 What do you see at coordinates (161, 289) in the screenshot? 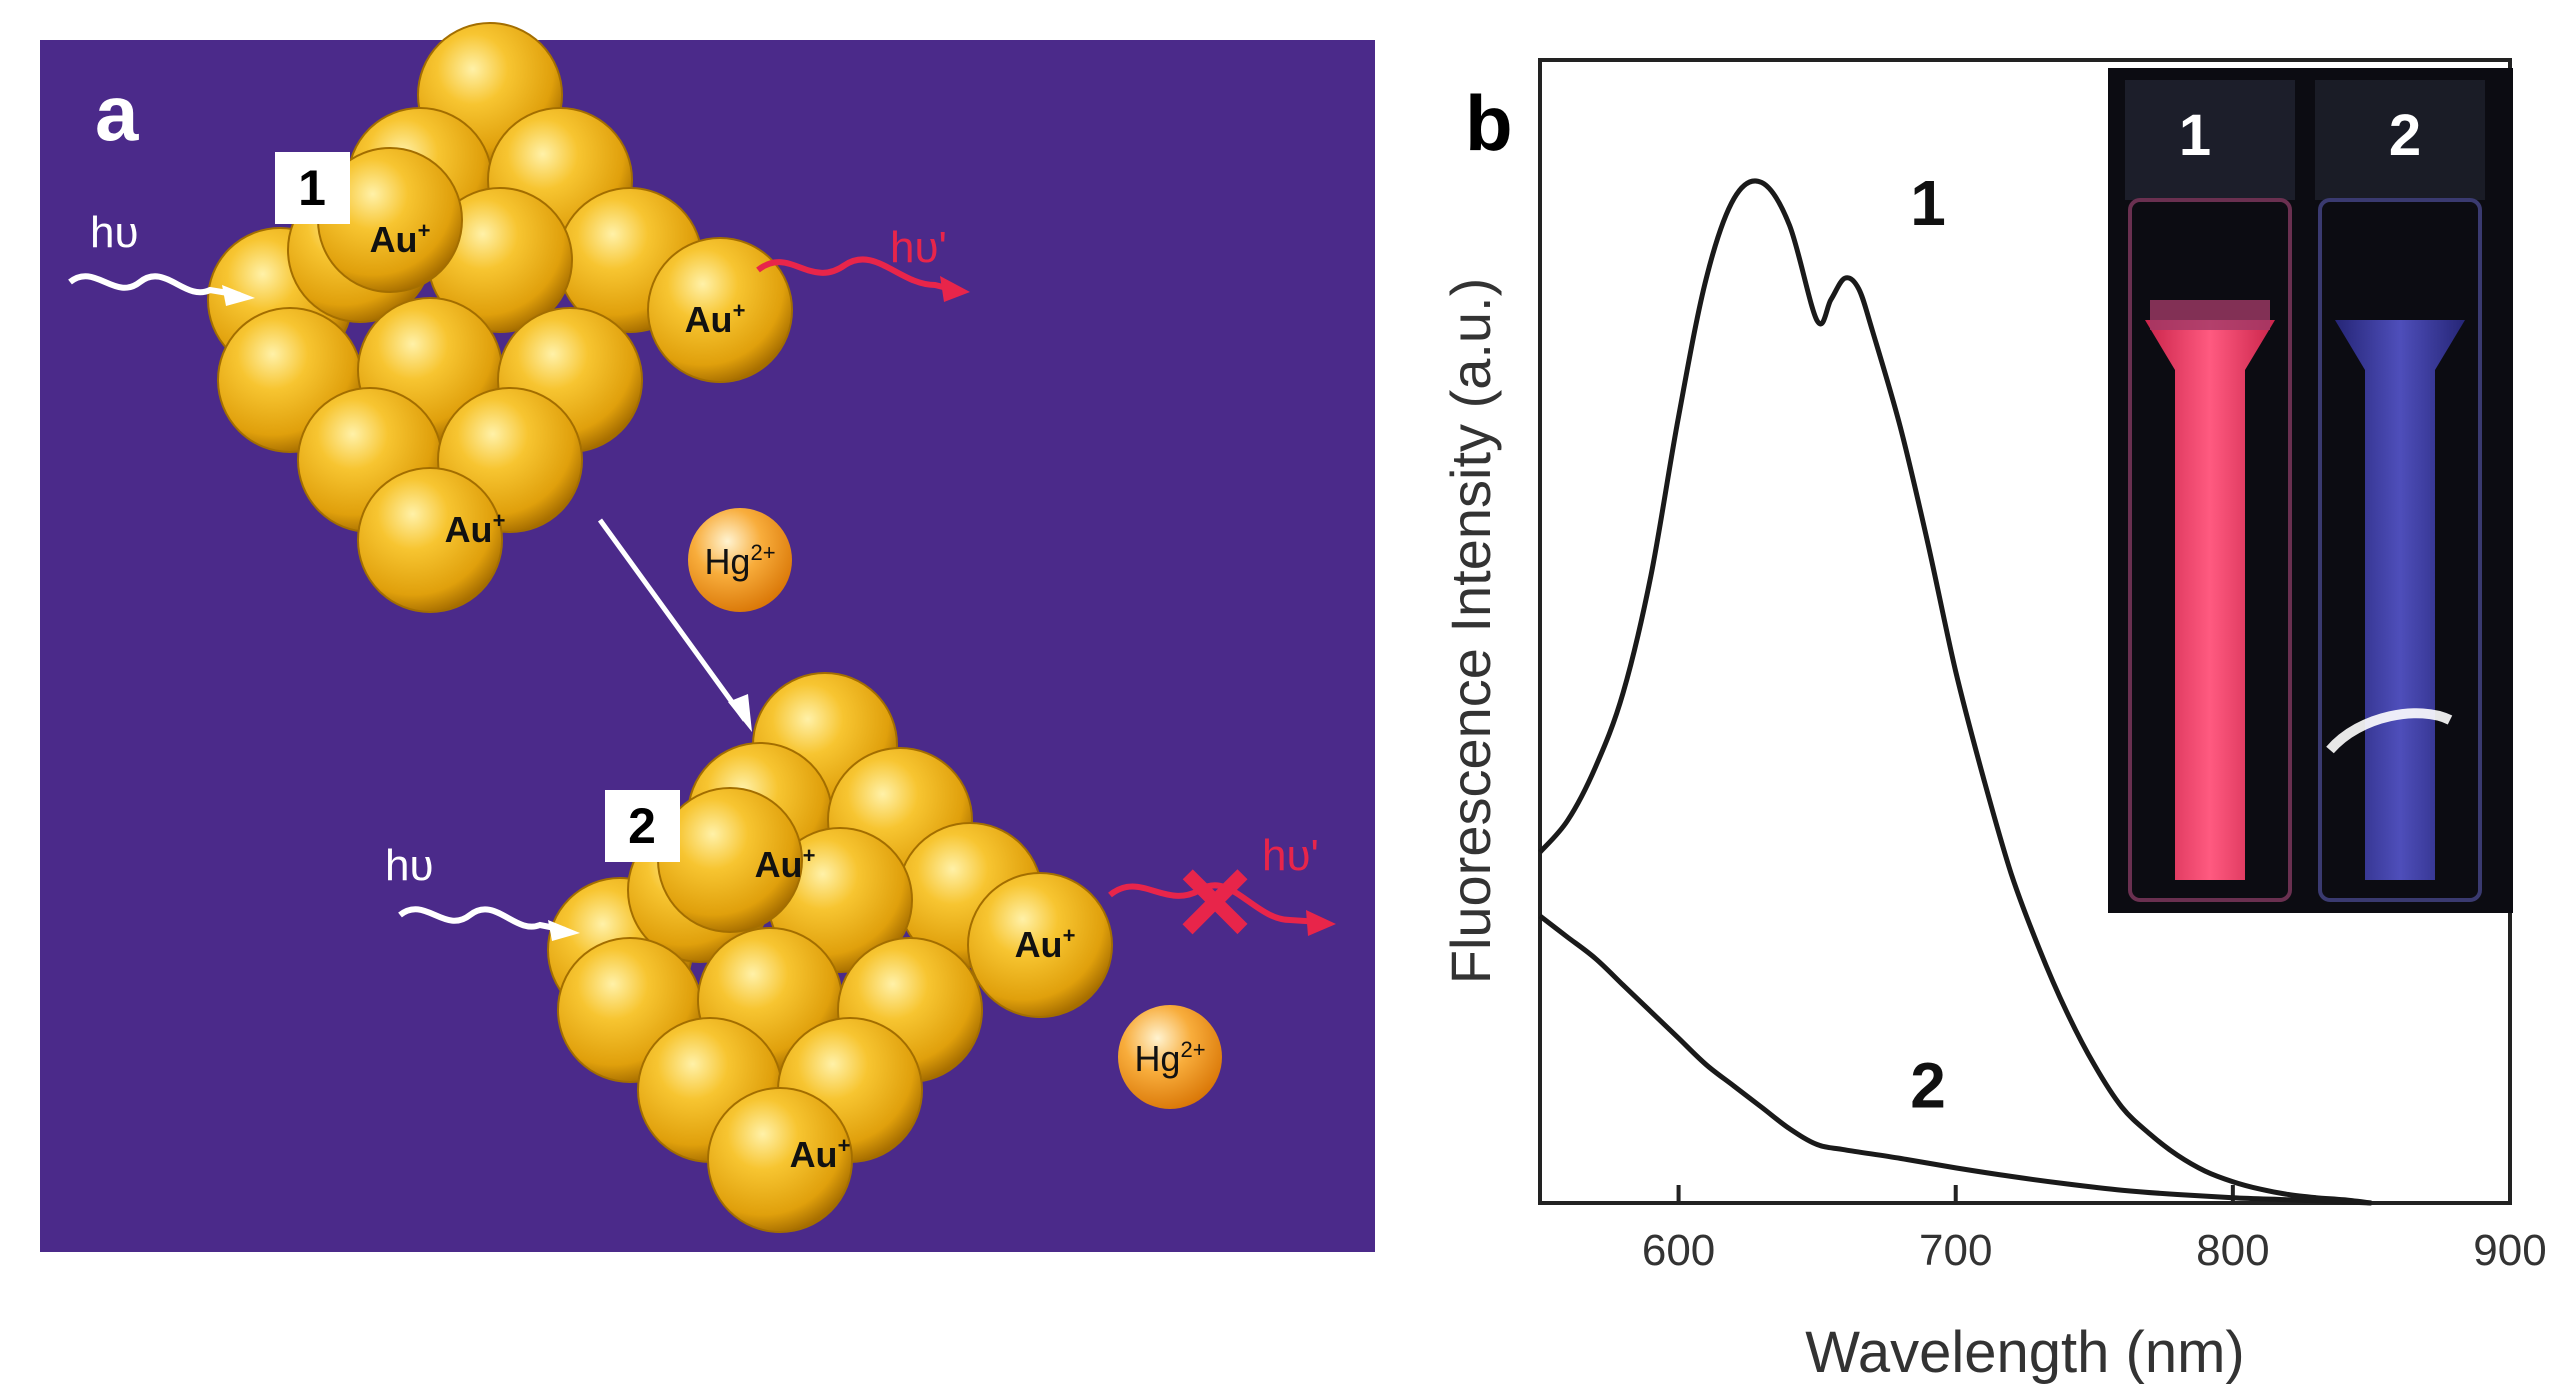
I see `state-1-excitation-arrow` at bounding box center [161, 289].